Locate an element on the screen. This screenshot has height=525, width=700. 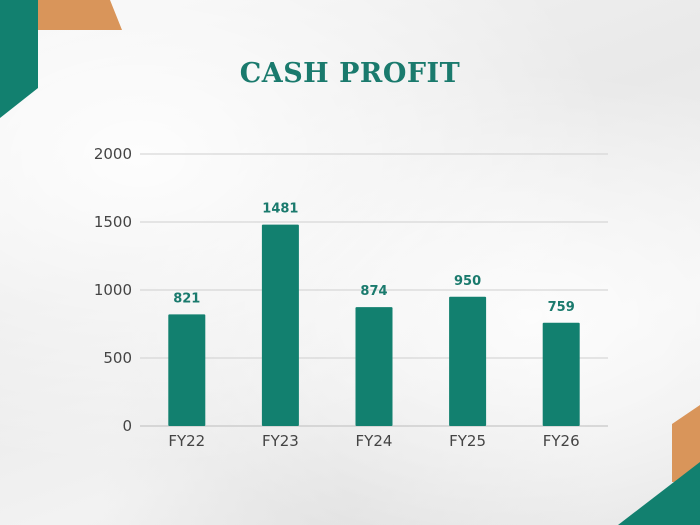
y-tick-label: 1000 is located at coordinates (113, 290).